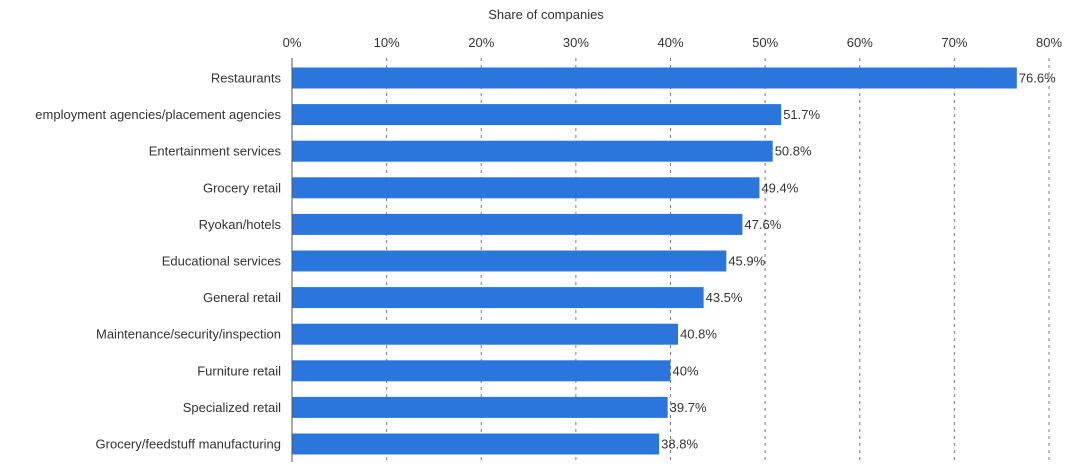  What do you see at coordinates (746, 261) in the screenshot?
I see `data-label: 45.9%` at bounding box center [746, 261].